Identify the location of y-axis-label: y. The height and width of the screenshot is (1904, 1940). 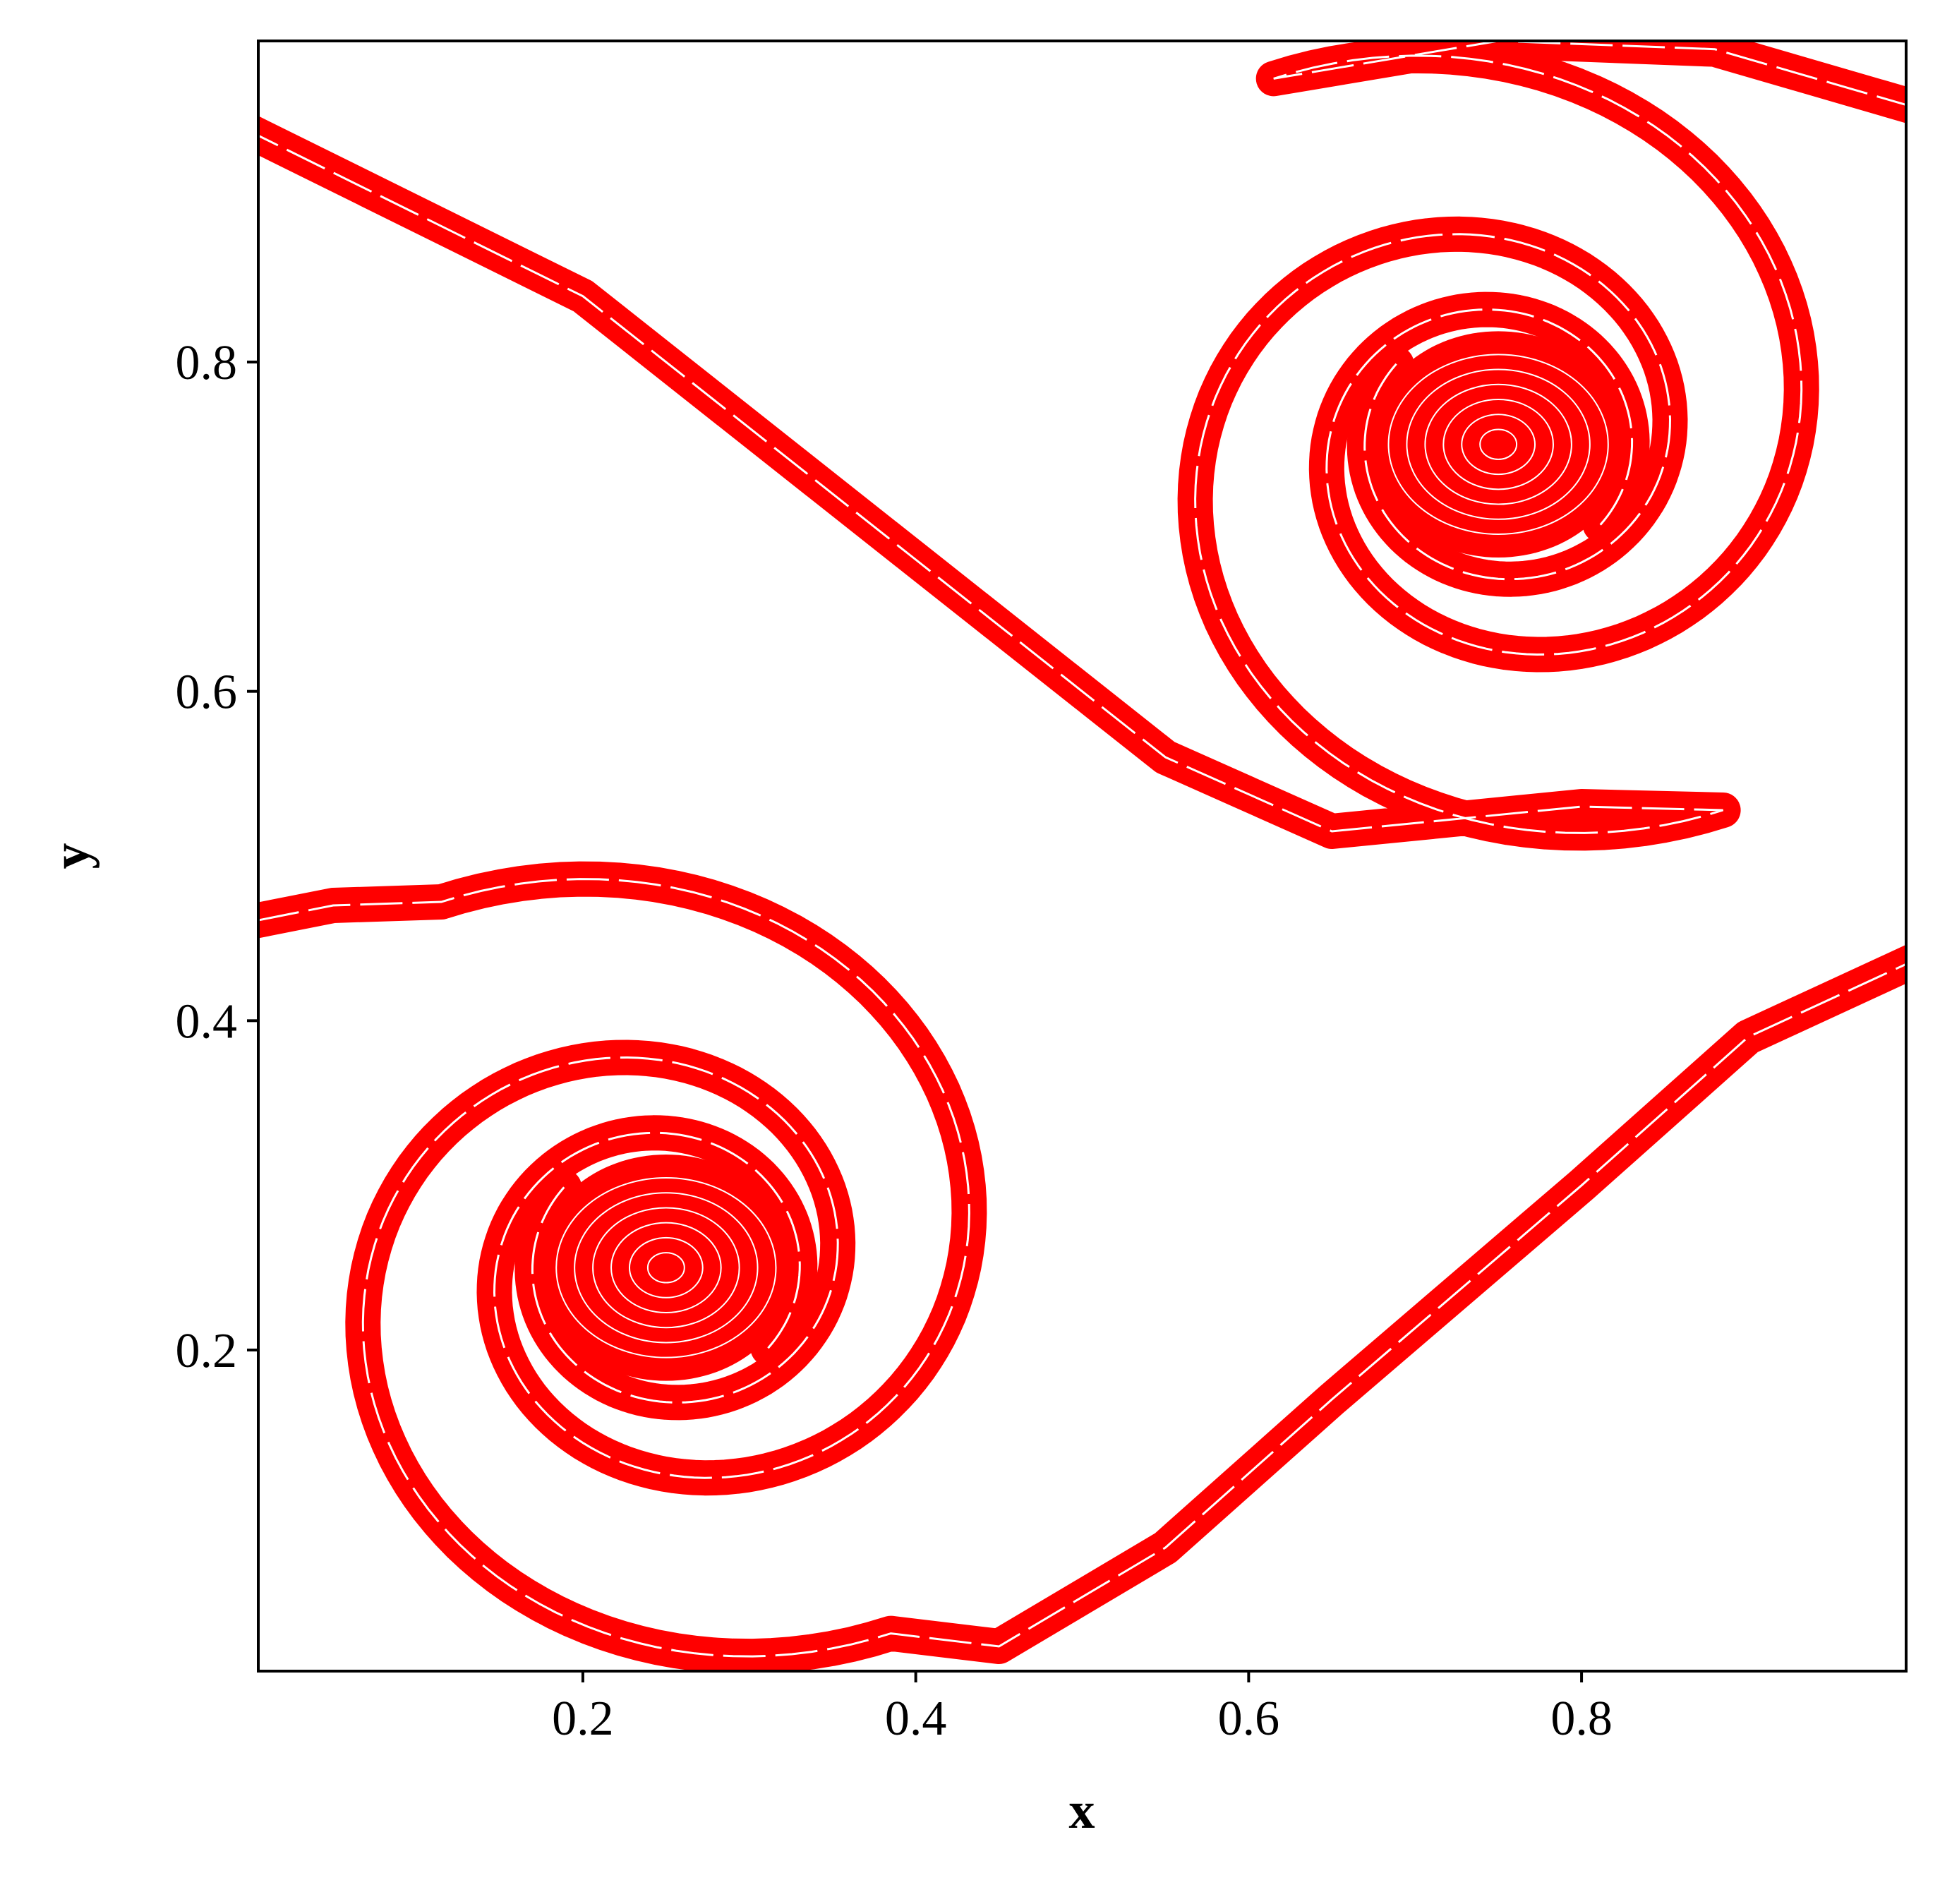
(71, 856).